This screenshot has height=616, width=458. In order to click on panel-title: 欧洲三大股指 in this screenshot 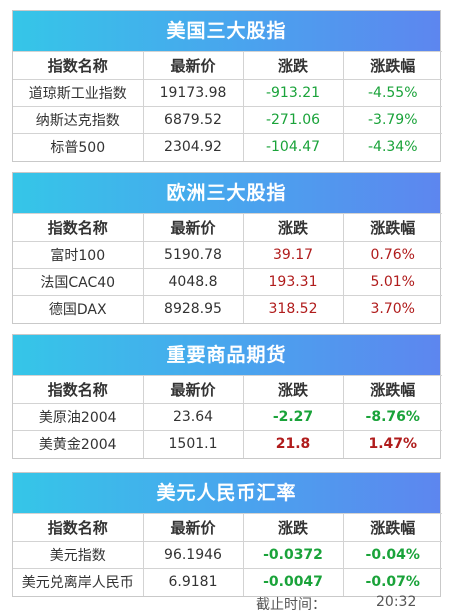, I will do `click(226, 193)`.